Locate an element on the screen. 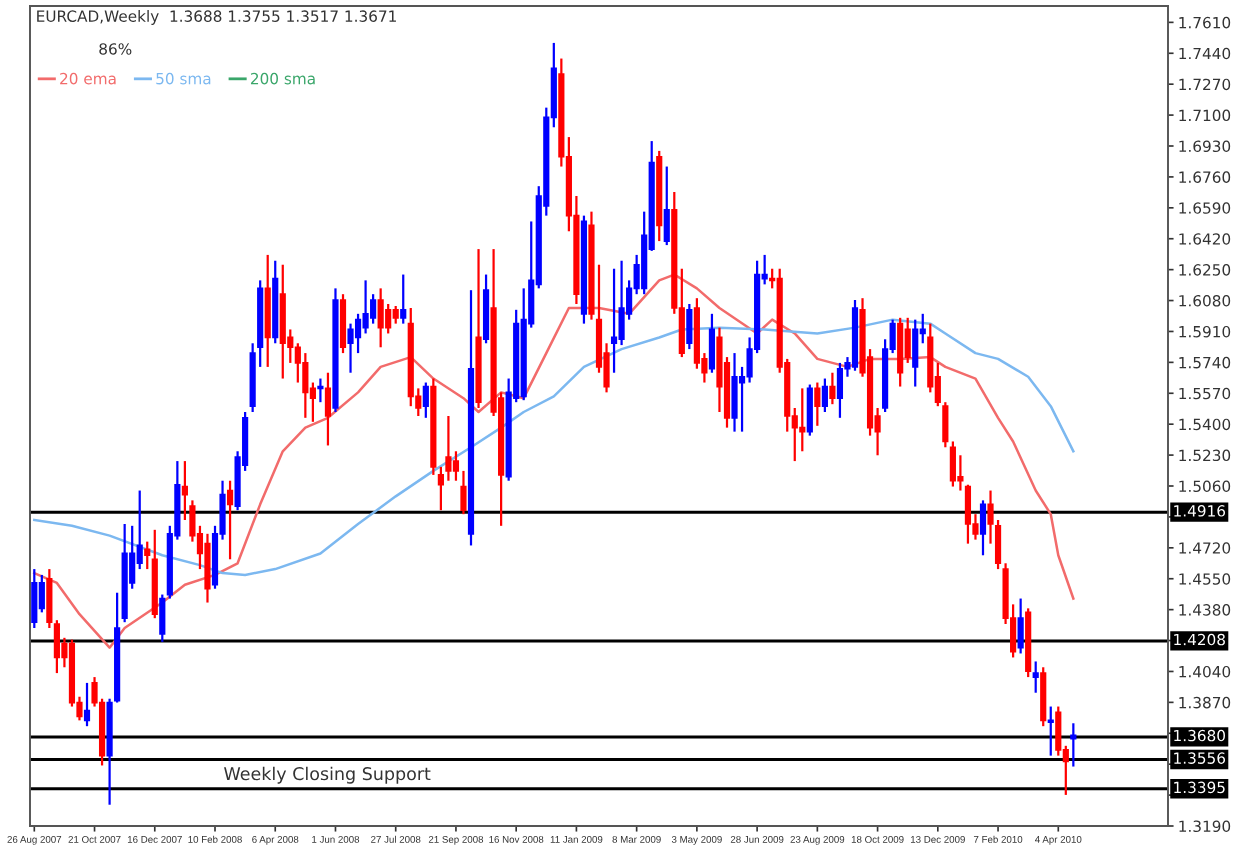 The height and width of the screenshot is (858, 1250). annotation: Weekly Closing Support is located at coordinates (327, 775).